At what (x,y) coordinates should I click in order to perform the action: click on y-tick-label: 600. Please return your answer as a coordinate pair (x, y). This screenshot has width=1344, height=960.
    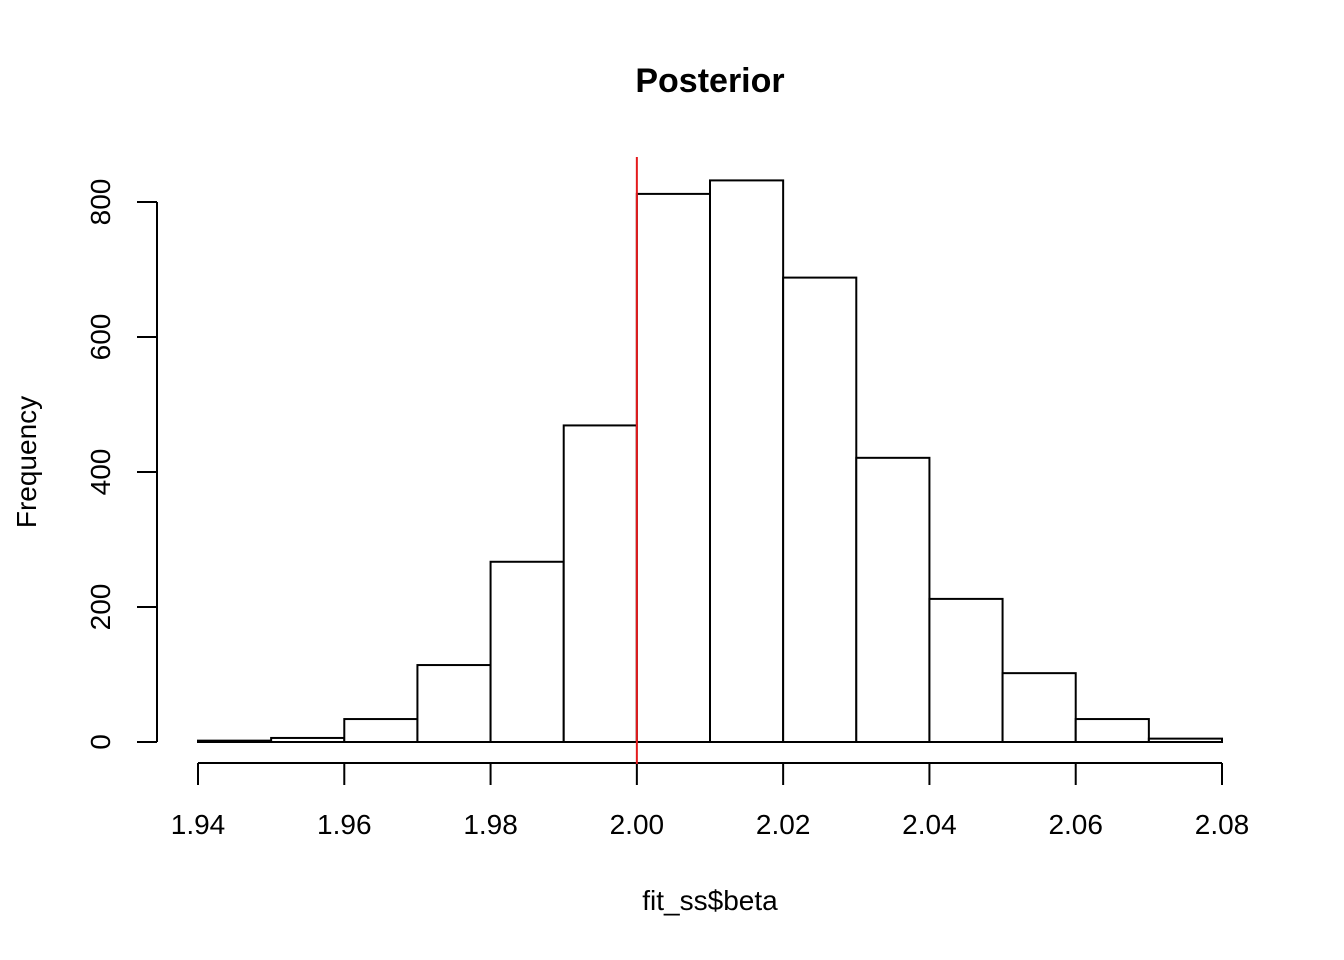
    Looking at the image, I should click on (100, 337).